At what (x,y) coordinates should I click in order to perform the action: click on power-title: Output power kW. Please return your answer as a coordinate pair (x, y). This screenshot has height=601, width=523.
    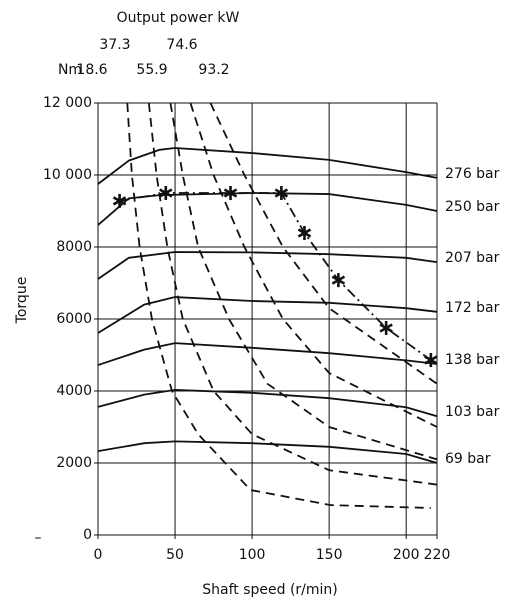
    Looking at the image, I should click on (178, 18).